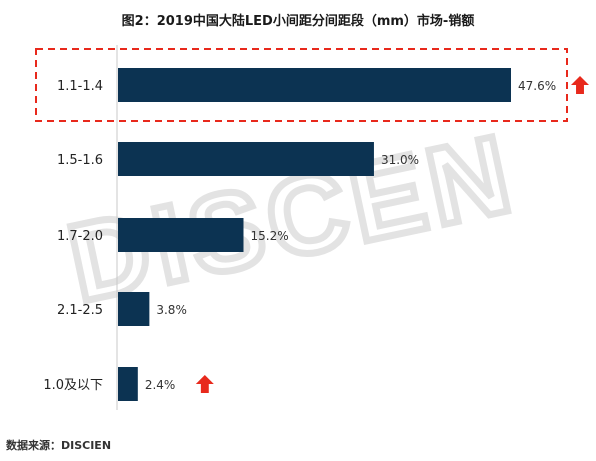  What do you see at coordinates (80, 160) in the screenshot?
I see `tick-label: 1.5-1.6` at bounding box center [80, 160].